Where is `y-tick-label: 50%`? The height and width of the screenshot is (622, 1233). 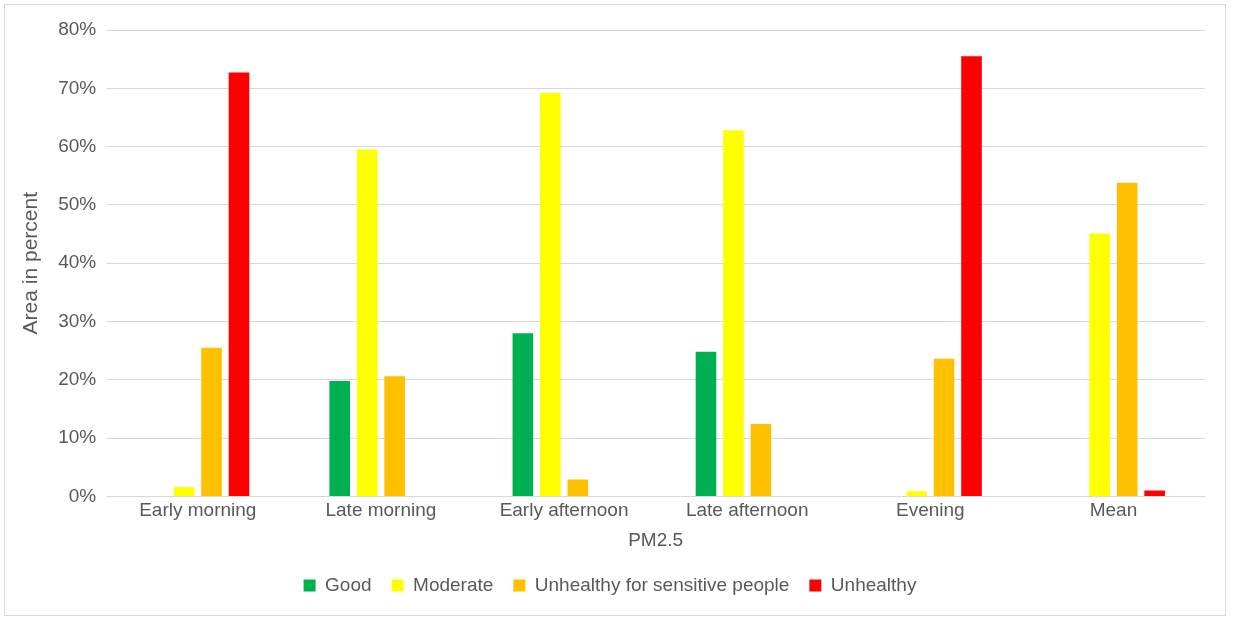 y-tick-label: 50% is located at coordinates (77, 204).